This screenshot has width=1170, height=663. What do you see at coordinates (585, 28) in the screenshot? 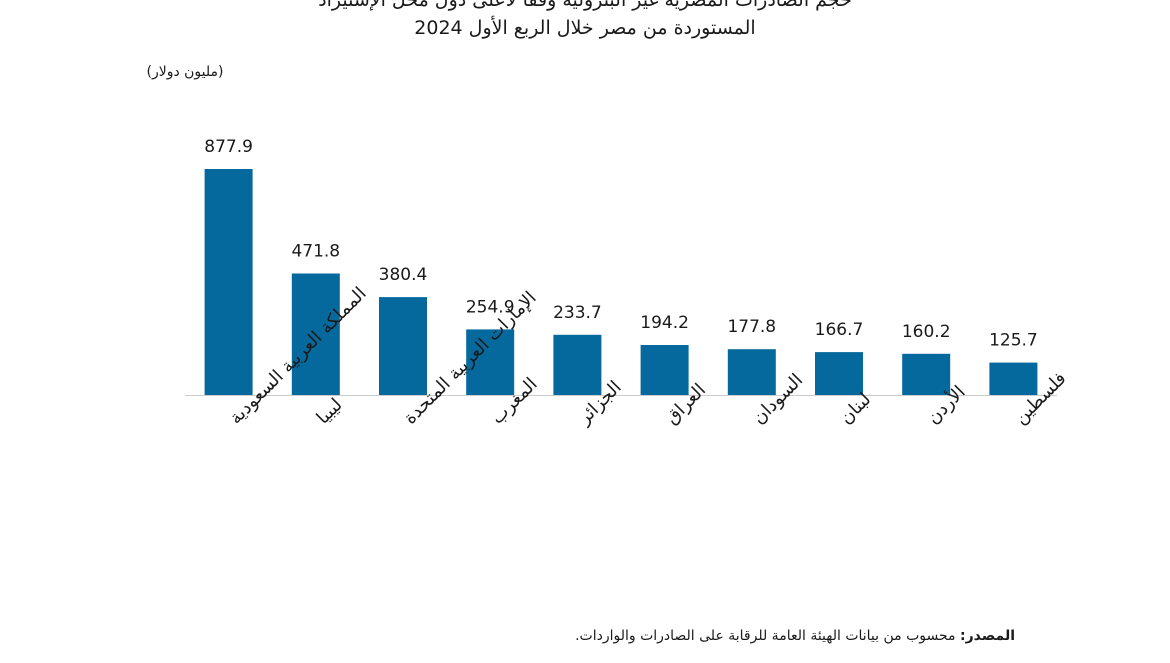
I see `chart-title-line-2: المستوردة من مصر خلال الربع الأول 2024` at bounding box center [585, 28].